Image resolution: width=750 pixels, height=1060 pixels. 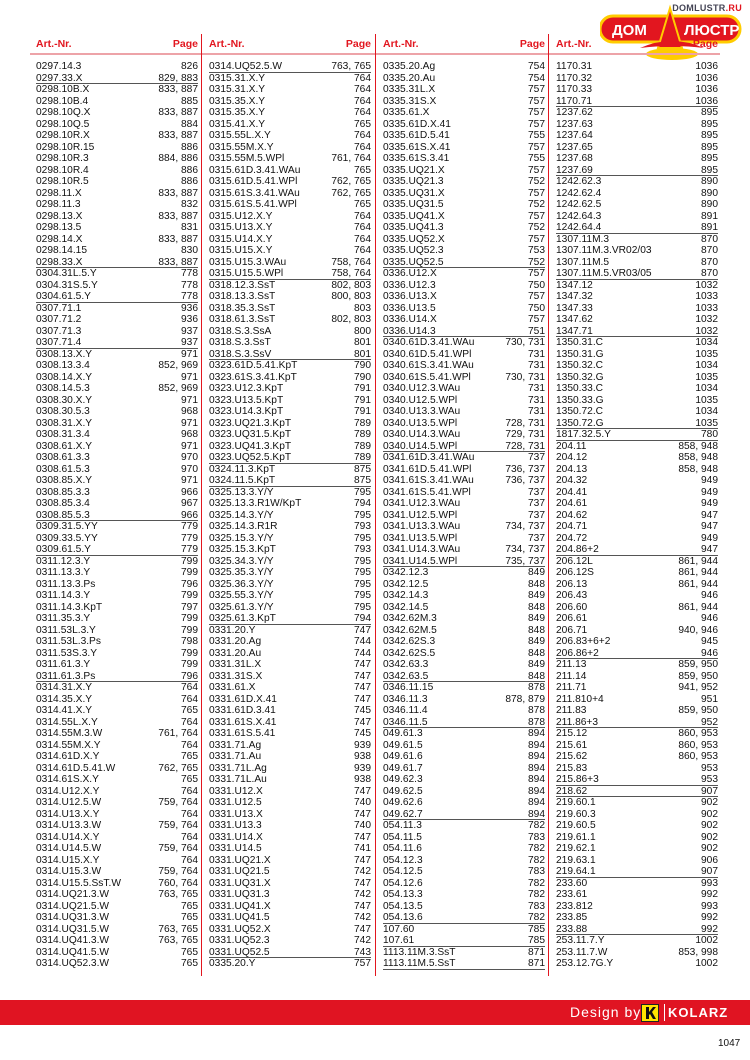 What do you see at coordinates (117, 619) in the screenshot?
I see `index-row: 0311.35.3.Y 799` at bounding box center [117, 619].